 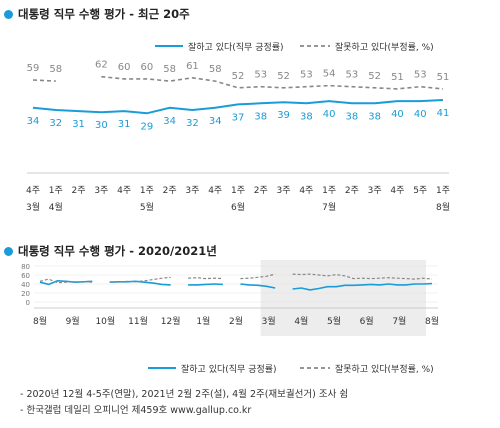 What do you see at coordinates (192, 66) in the screenshot?
I see `disapprove-data-label: 61` at bounding box center [192, 66].